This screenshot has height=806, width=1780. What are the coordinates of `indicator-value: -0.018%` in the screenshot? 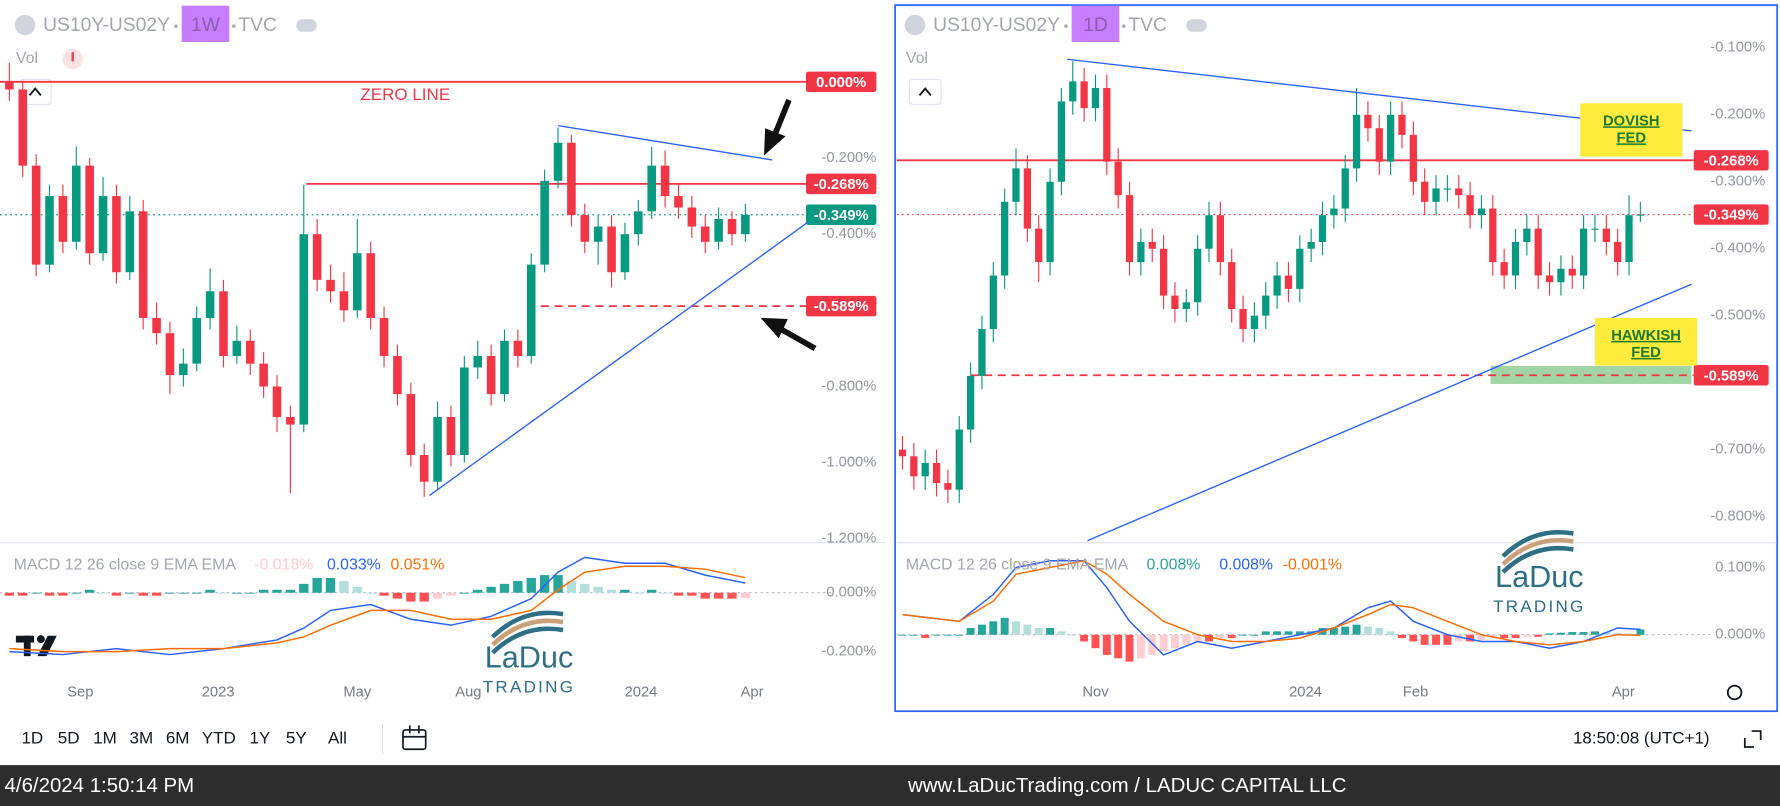 It's located at (283, 565).